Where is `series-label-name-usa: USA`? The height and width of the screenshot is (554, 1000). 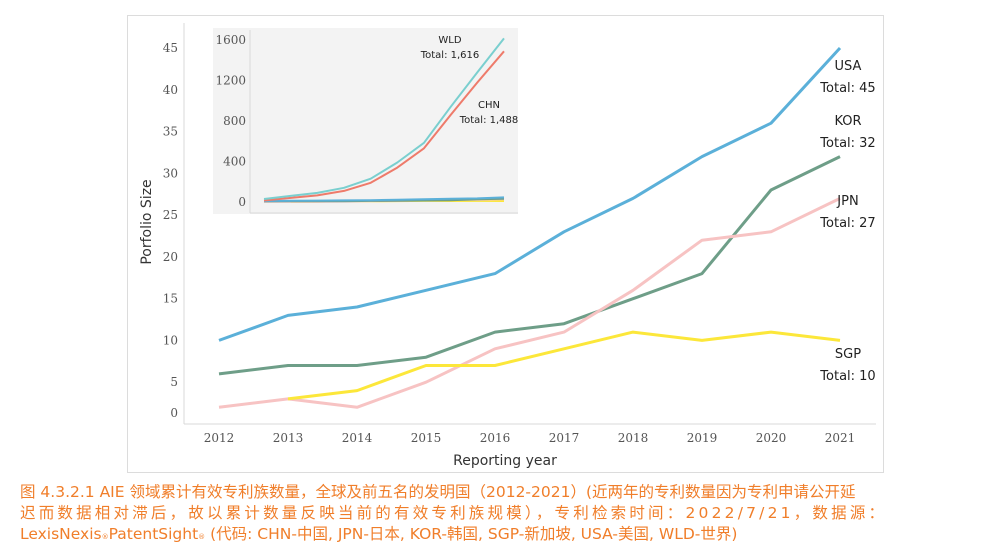
series-label-name-usa: USA is located at coordinates (848, 66).